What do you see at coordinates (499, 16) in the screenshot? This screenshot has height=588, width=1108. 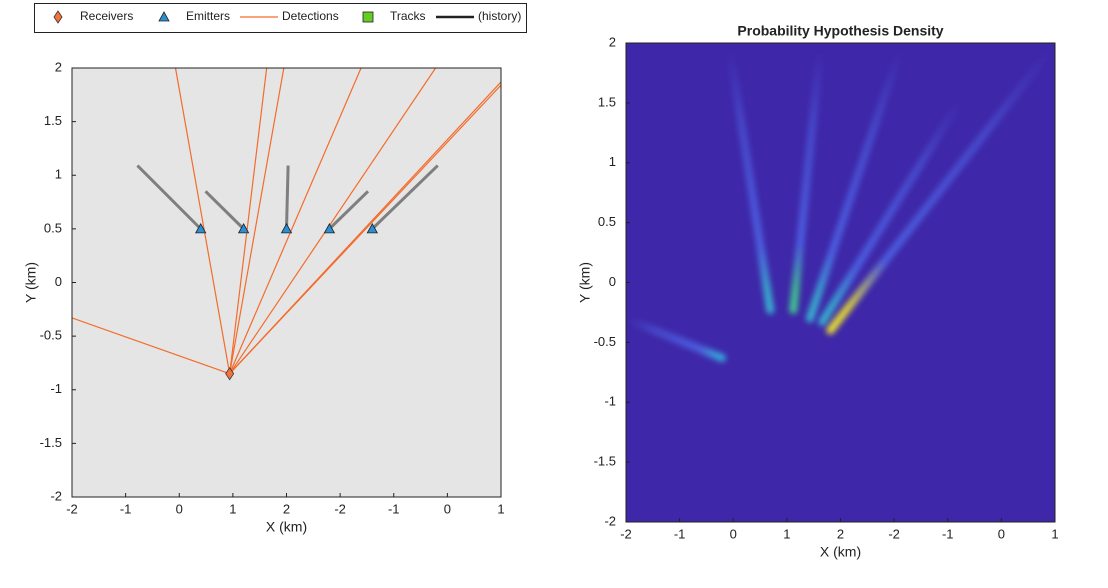 I see `legend-label: (history)` at bounding box center [499, 16].